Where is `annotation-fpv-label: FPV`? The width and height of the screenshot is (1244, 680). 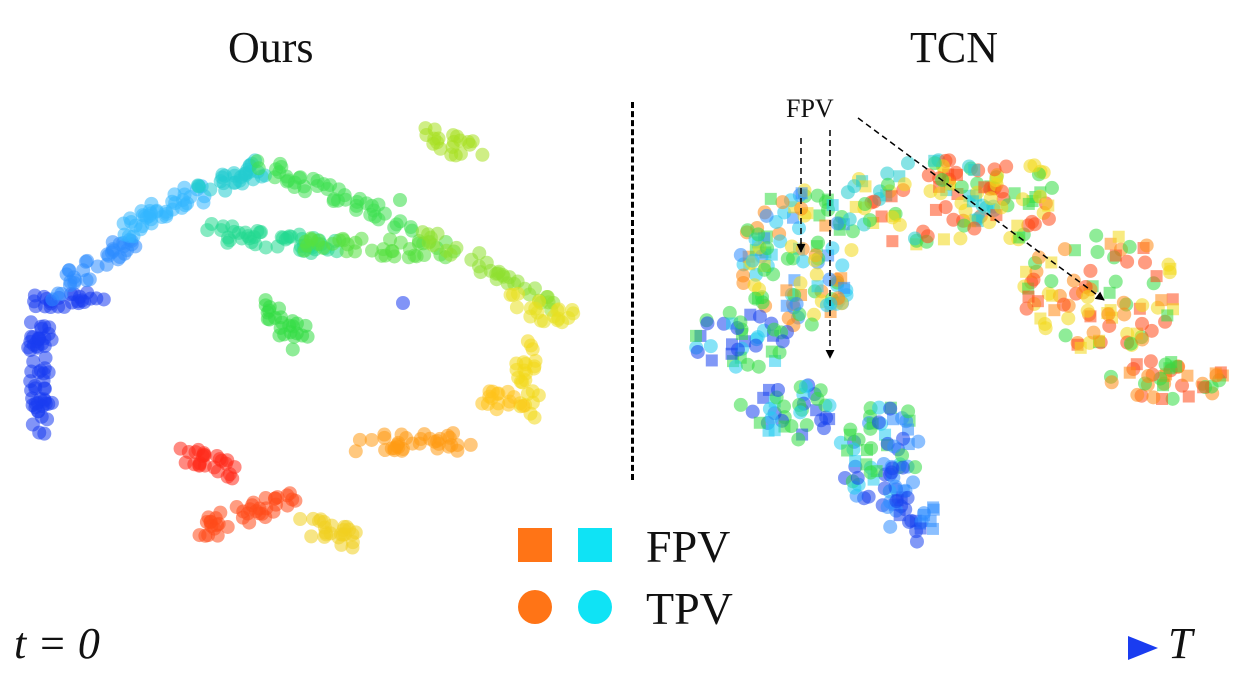 annotation-fpv-label: FPV is located at coordinates (810, 108).